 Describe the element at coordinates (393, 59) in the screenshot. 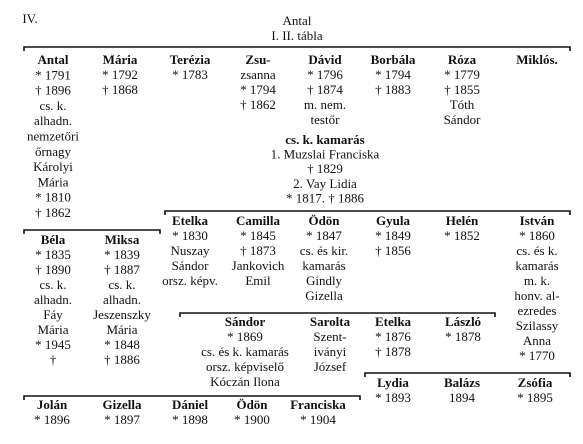

I see `entry-name: Borbála` at that location.